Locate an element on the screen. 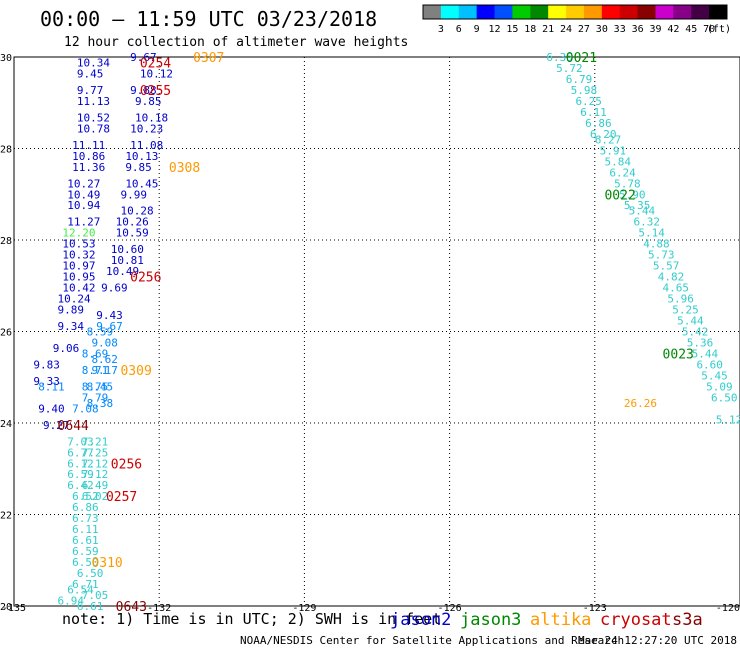 The image size is (740, 650). wave-height-value: 9.67 is located at coordinates (143, 57).